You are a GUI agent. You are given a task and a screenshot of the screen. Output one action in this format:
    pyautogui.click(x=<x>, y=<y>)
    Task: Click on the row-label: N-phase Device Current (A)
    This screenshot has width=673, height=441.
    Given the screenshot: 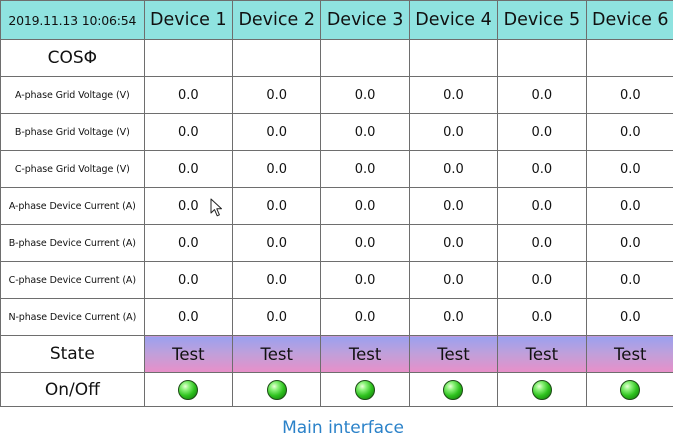 What is the action you would take?
    pyautogui.click(x=72, y=317)
    